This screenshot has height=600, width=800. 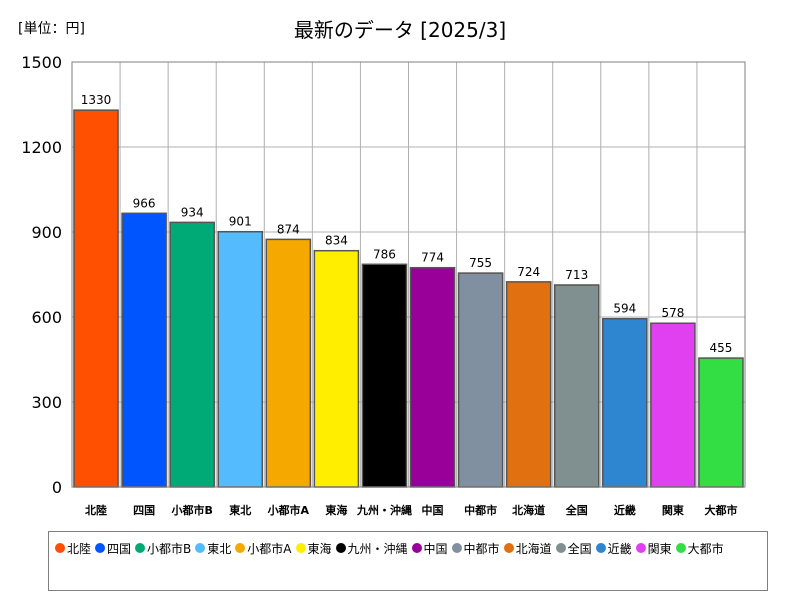 I want to click on legend-label: 東海, so click(x=320, y=548).